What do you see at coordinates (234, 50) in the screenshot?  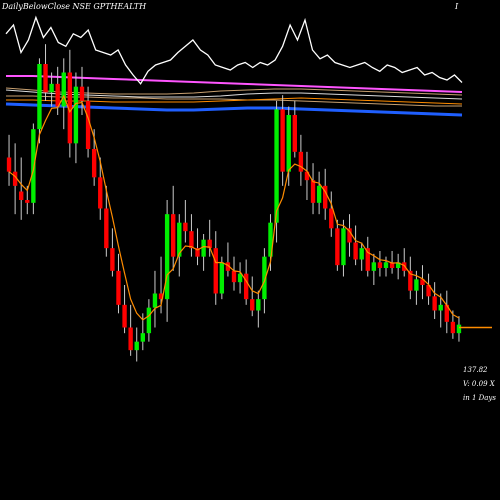 I see `oscillator-layer` at bounding box center [234, 50].